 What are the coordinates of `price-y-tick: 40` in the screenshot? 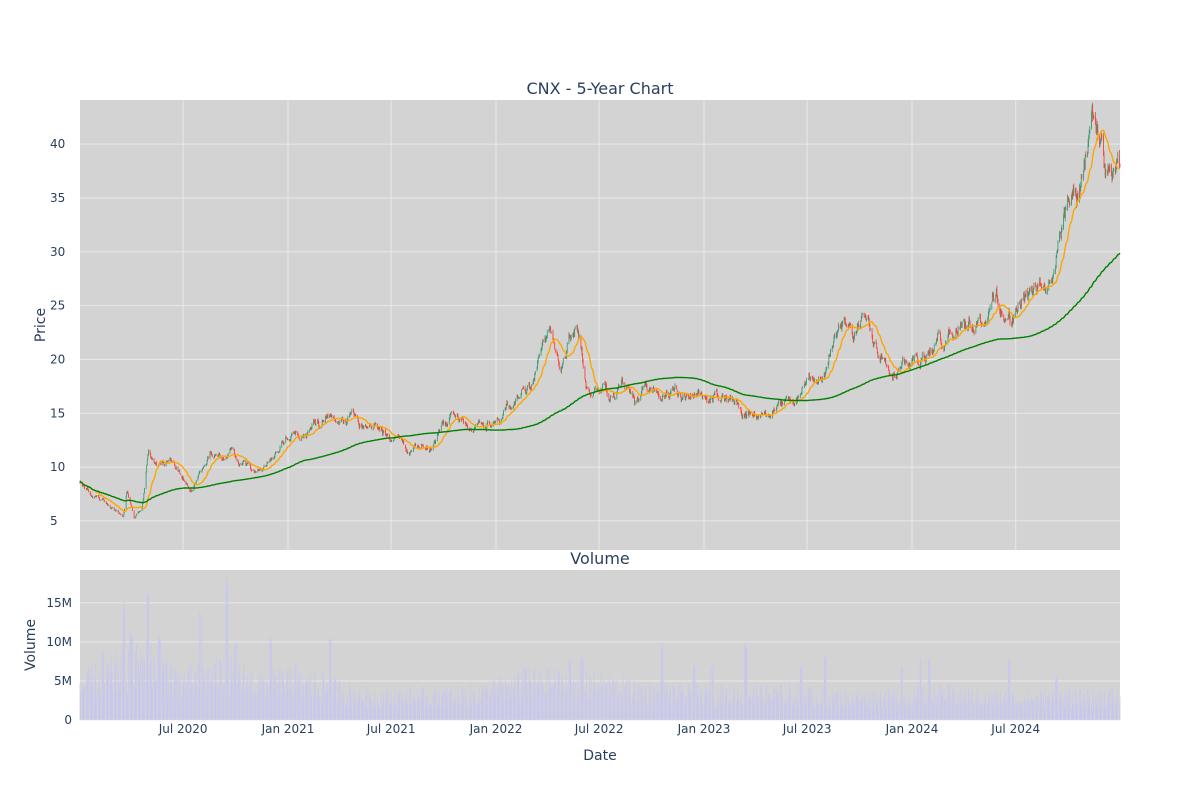 It's located at (57, 144).